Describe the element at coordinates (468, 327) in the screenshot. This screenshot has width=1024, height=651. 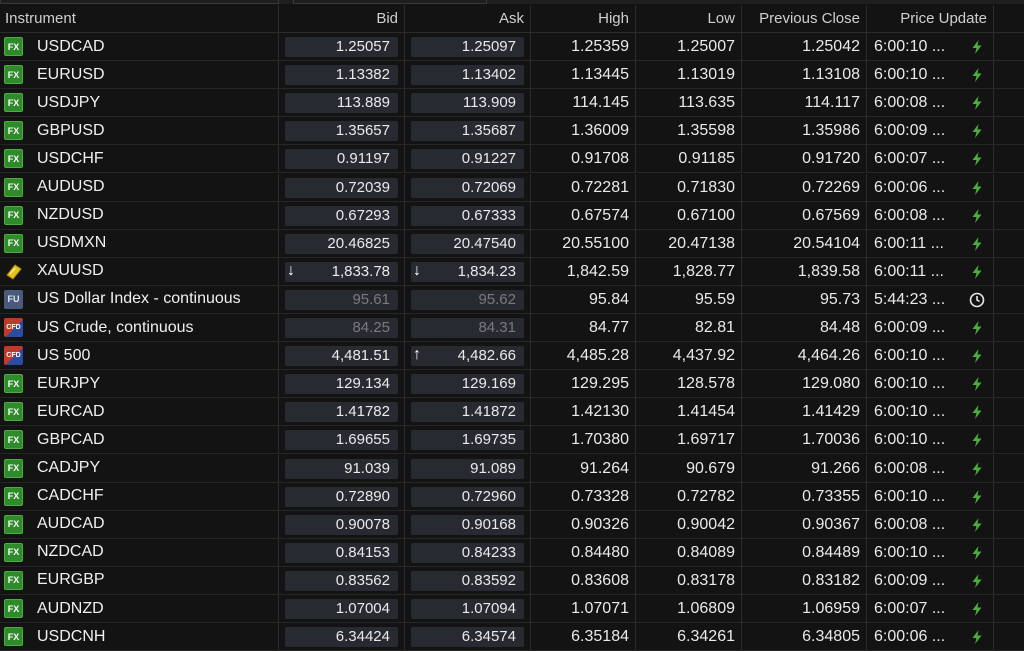
I see `ask-cell: 84.31` at that location.